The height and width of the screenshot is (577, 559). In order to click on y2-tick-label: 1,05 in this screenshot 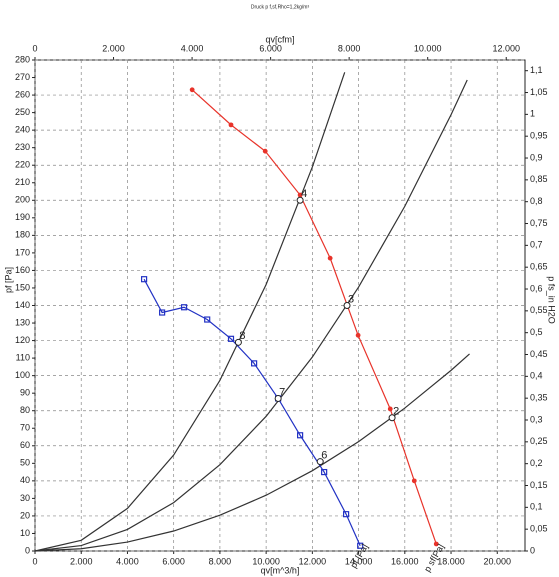, I will do `click(539, 92)`.